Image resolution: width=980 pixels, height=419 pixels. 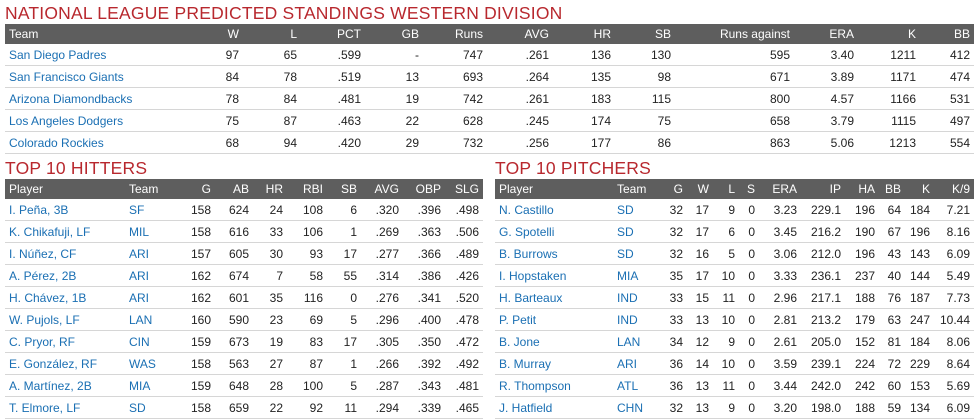 I want to click on hitters-cell-avg: .287, so click(x=382, y=385).